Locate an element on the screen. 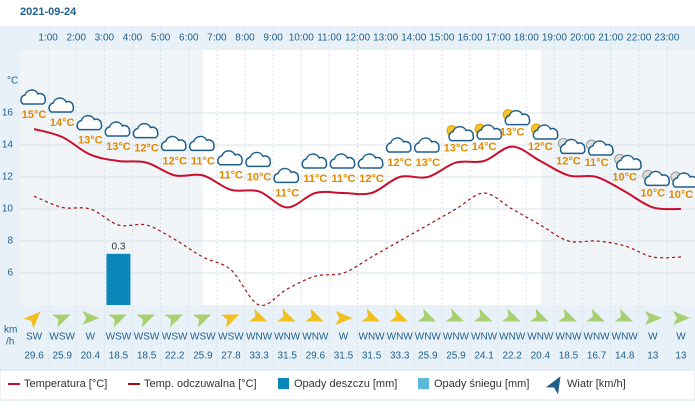  hour-label: 16:00 is located at coordinates (469, 38).